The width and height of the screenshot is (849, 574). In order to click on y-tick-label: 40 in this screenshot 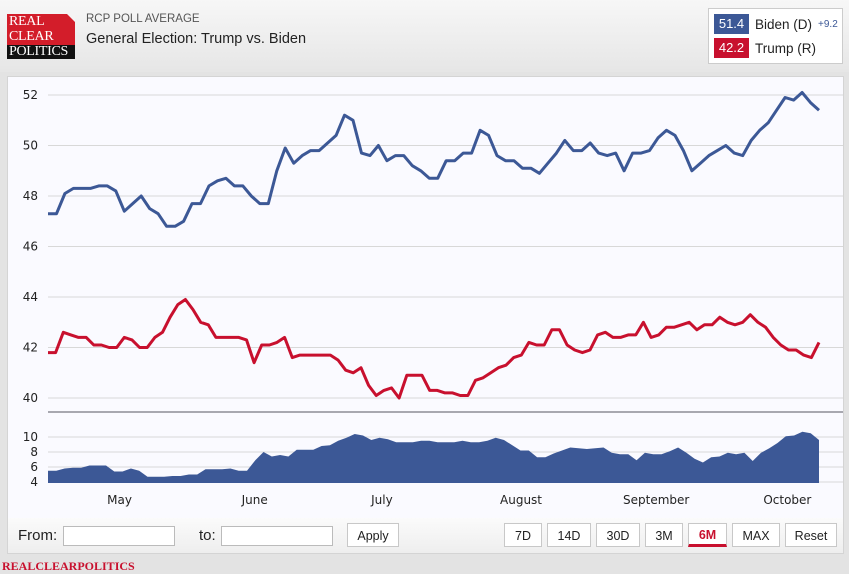, I will do `click(30, 398)`.